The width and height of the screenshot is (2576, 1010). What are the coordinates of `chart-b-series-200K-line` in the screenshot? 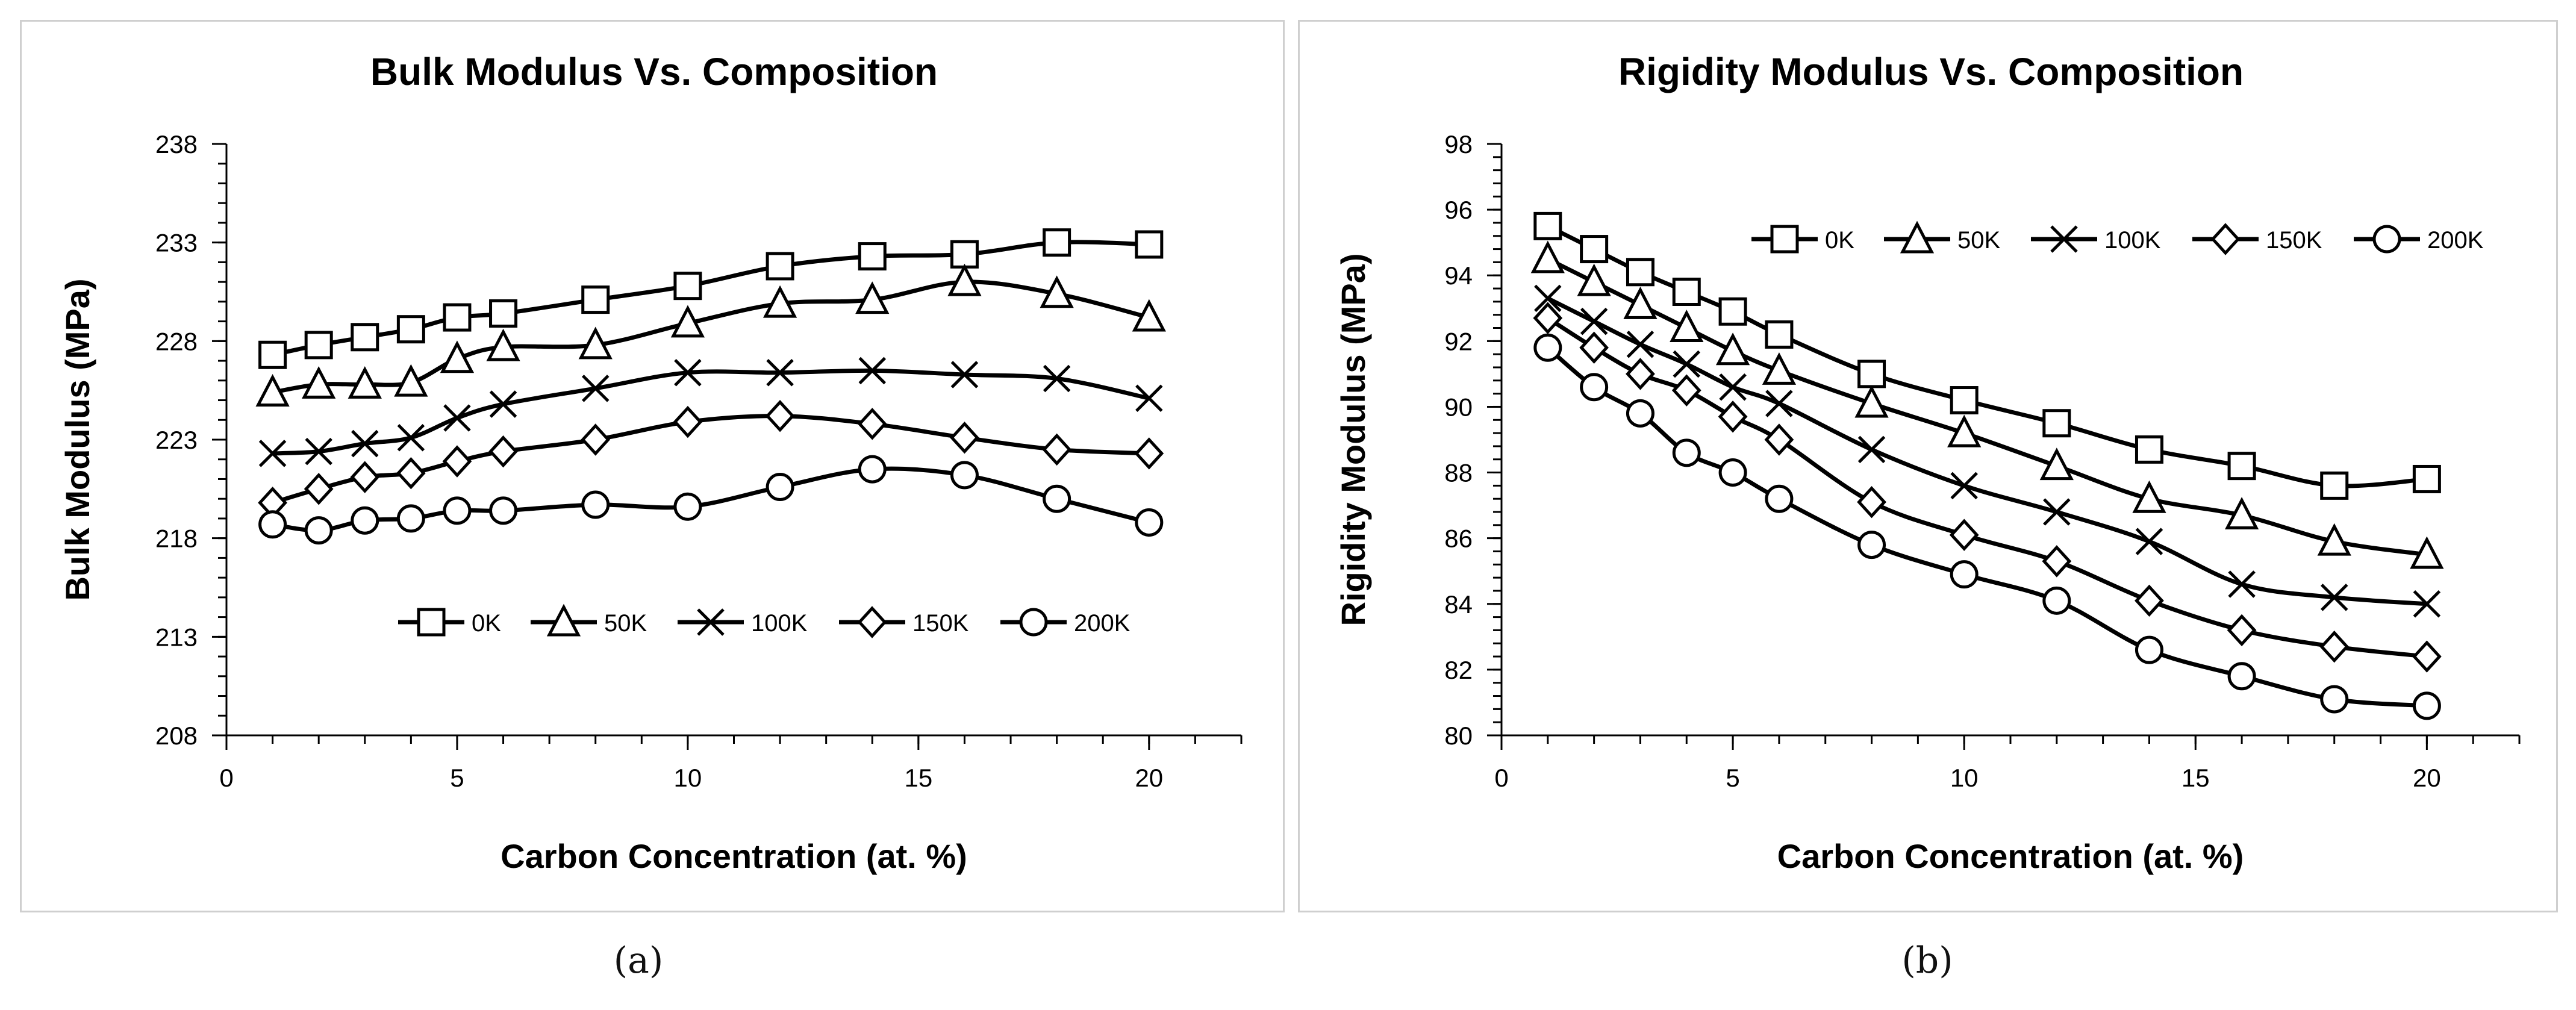 It's located at (1986, 527).